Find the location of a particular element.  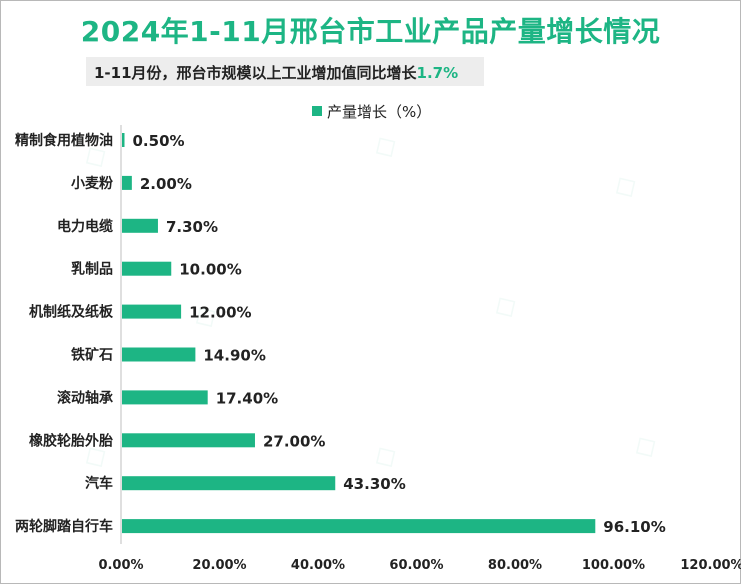

category-label: 乳制品 is located at coordinates (92, 269).